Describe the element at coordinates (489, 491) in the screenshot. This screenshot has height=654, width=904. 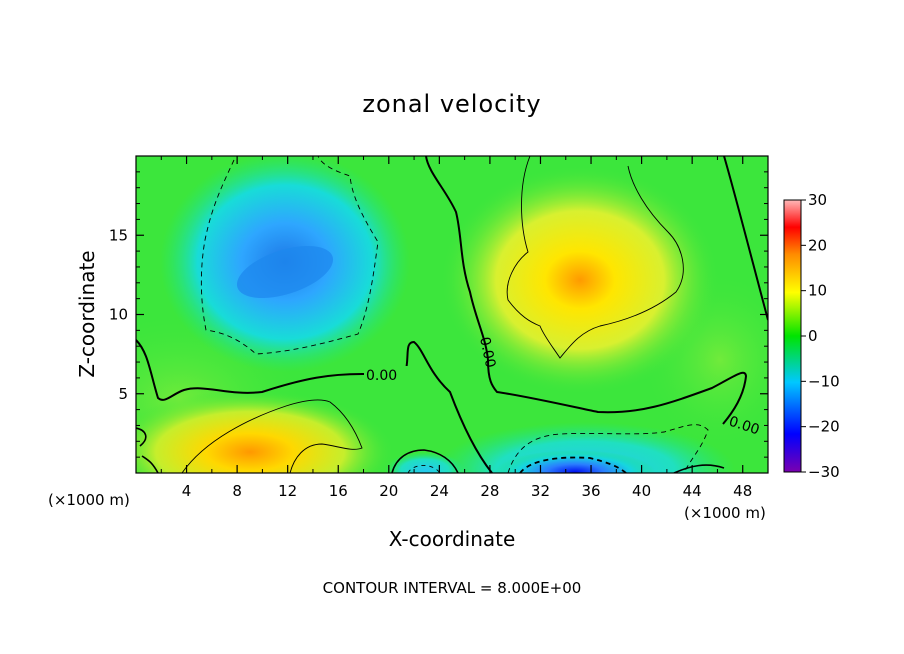
I see `x-tick-label: 28` at that location.